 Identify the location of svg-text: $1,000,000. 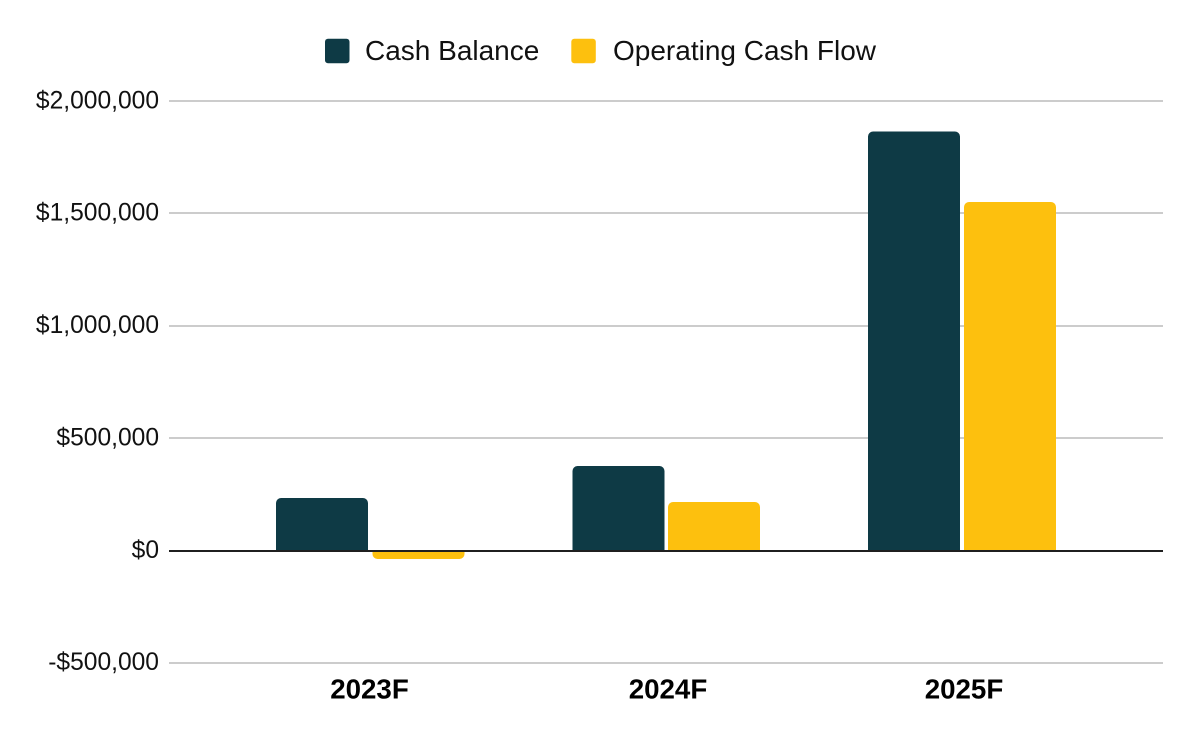
(97, 325).